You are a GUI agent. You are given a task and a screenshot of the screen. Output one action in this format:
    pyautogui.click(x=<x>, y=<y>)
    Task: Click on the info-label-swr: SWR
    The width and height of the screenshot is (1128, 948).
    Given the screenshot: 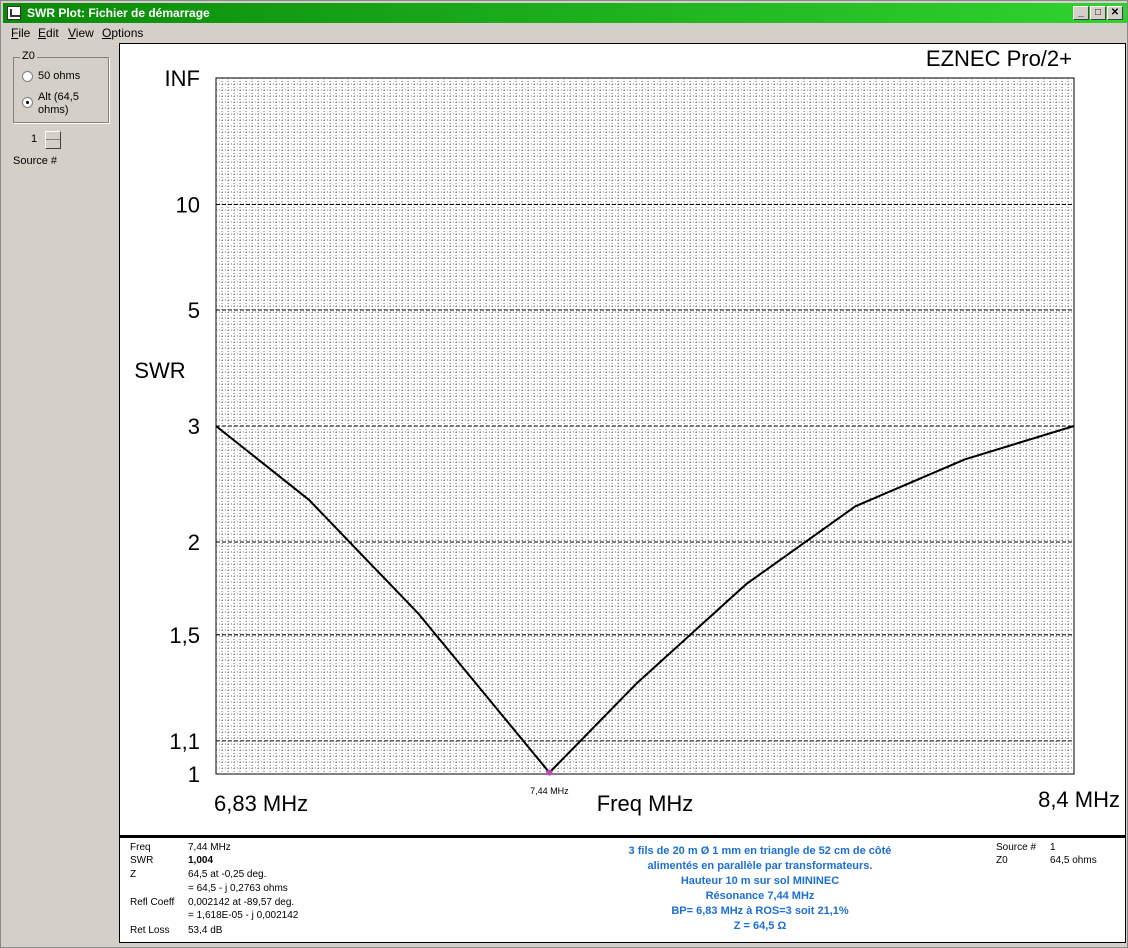 What is the action you would take?
    pyautogui.click(x=142, y=860)
    